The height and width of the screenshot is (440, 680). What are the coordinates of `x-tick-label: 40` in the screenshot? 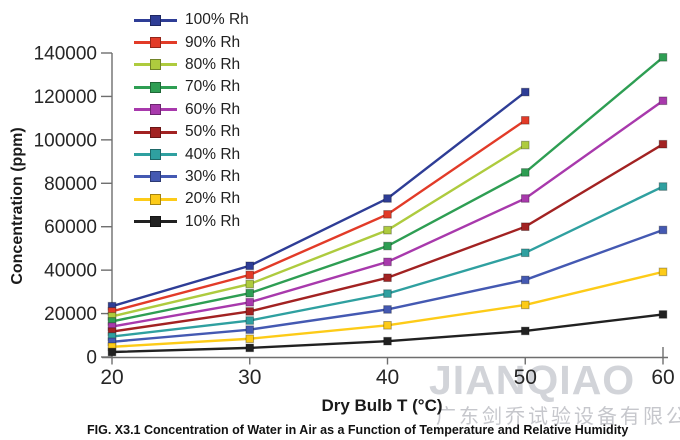 It's located at (387, 377).